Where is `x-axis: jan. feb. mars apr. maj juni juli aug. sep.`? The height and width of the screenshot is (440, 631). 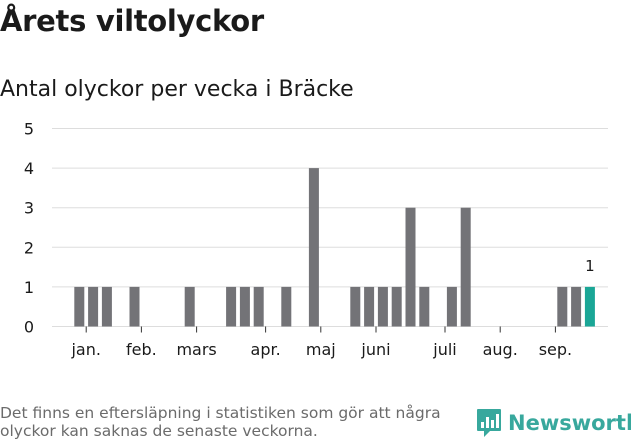
x-axis: jan. feb. mars apr. maj juni juli aug. sep. is located at coordinates (321, 342).